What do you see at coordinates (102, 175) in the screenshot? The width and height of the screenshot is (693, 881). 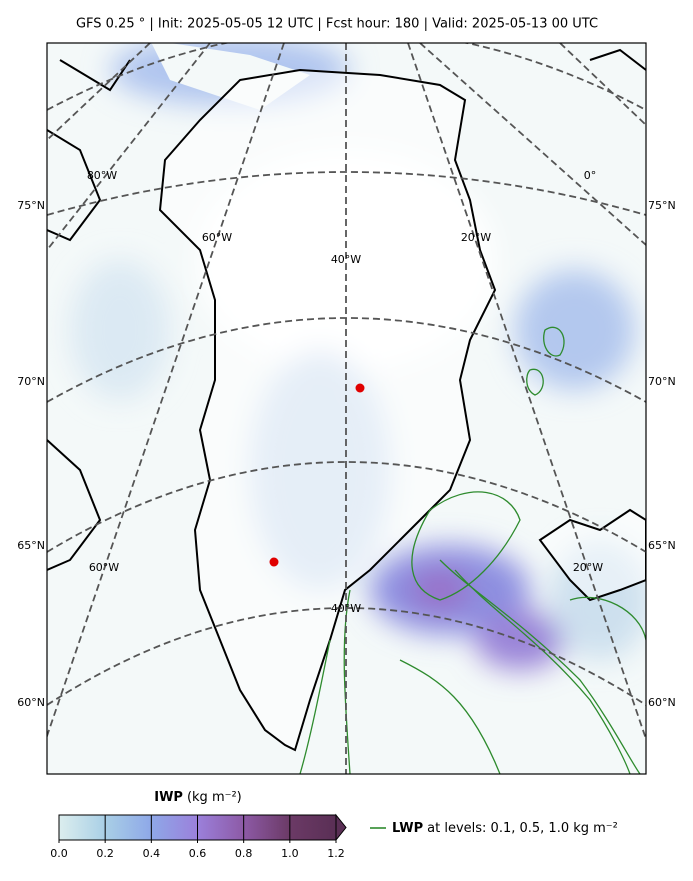 I see `lon-label: 80°W` at bounding box center [102, 175].